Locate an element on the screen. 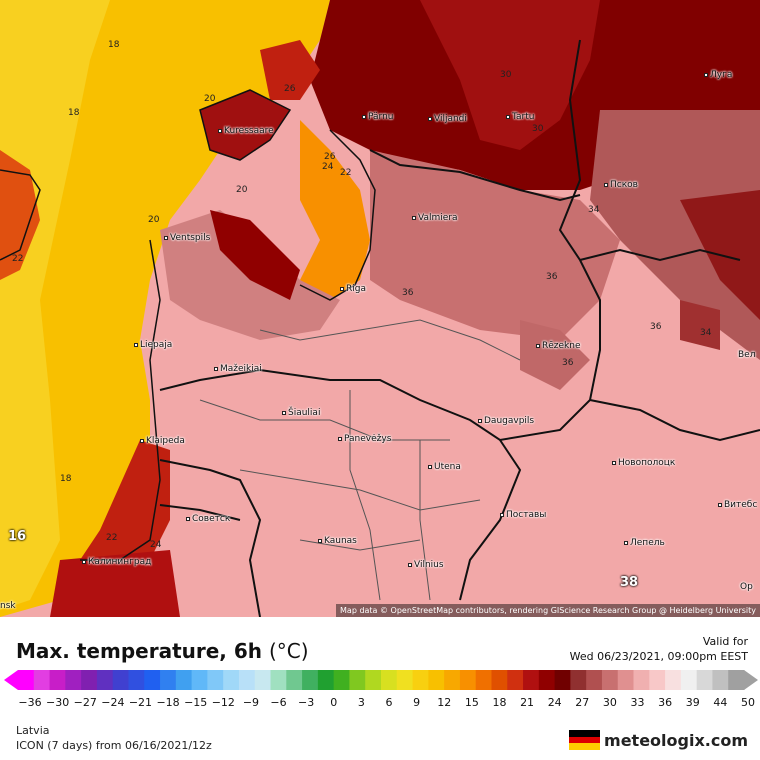 The height and width of the screenshot is (760, 760). city-label: Новополоцк is located at coordinates (643, 463).